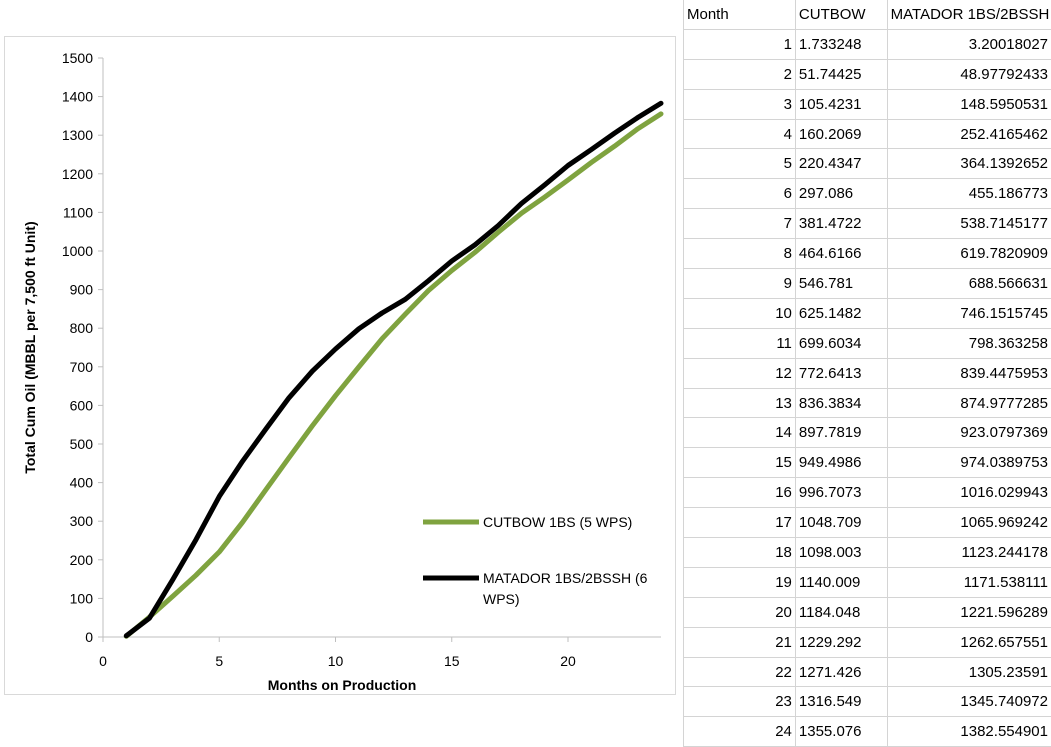  What do you see at coordinates (969, 373) in the screenshot?
I see `cell-matador: 839.4475953` at bounding box center [969, 373].